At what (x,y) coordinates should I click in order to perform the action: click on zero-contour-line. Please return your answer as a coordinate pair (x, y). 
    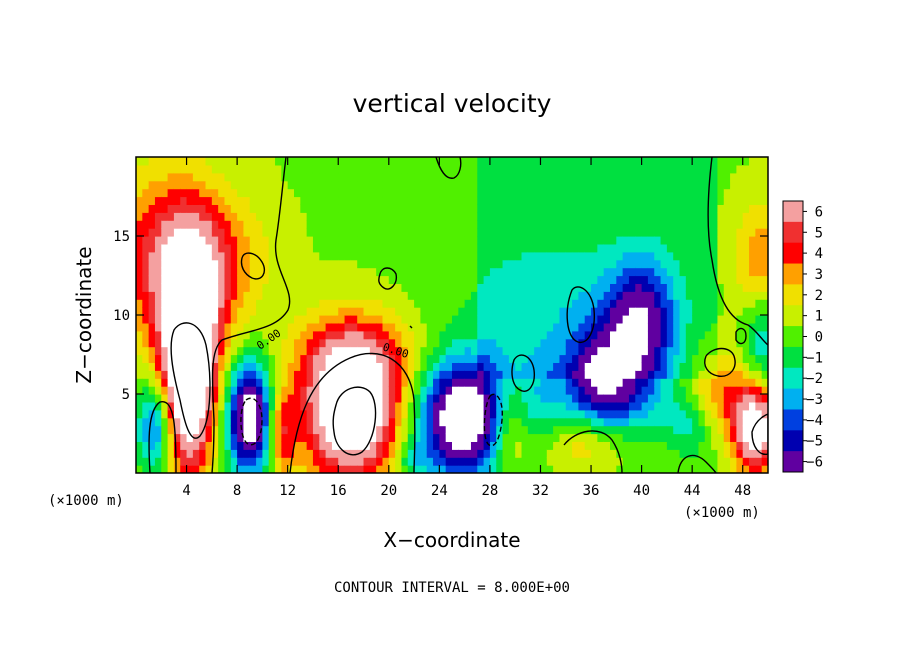
    Looking at the image, I should click on (411, 327).